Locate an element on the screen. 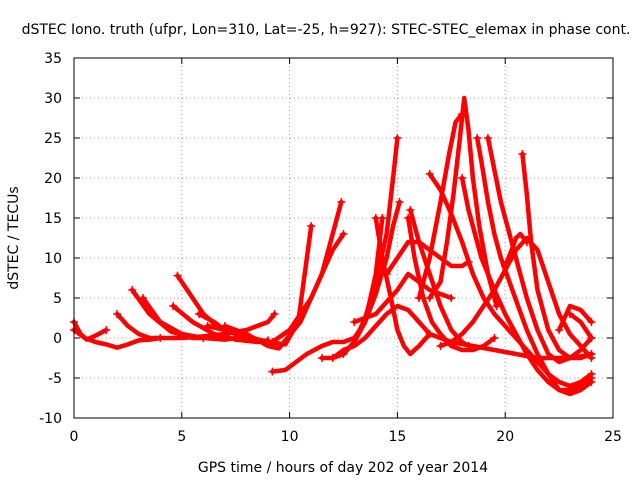 This screenshot has width=640, height=480. series-arc11 is located at coordinates (327, 294).